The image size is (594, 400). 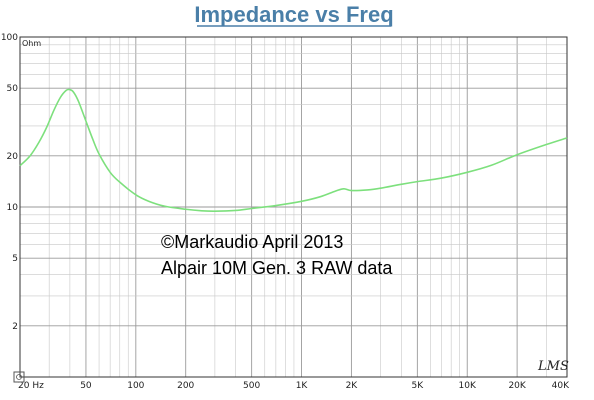 I want to click on y-tick-label: 50, so click(x=13, y=89).